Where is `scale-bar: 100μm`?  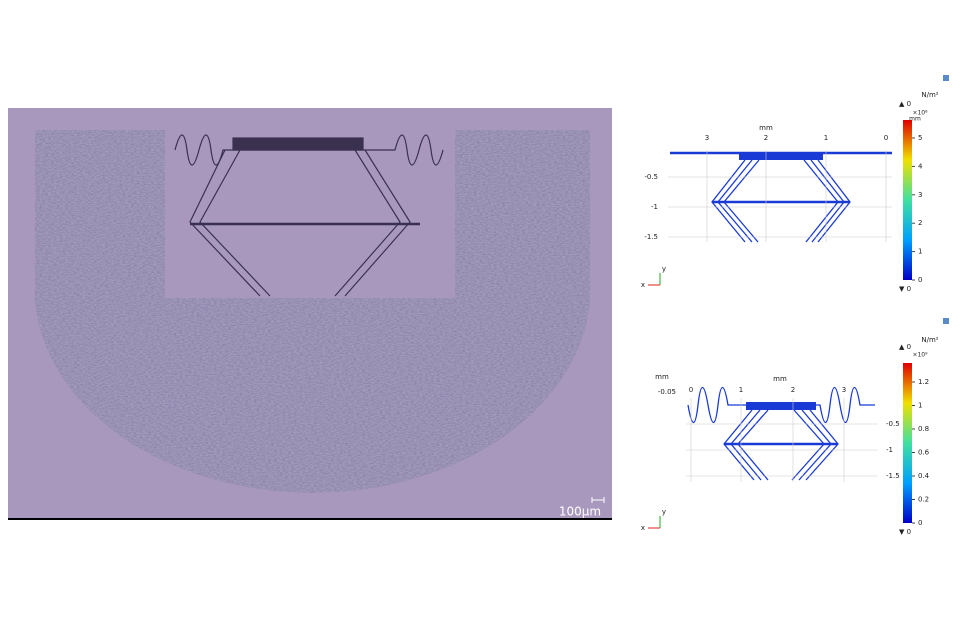
scale-bar: 100μm is located at coordinates (580, 512).